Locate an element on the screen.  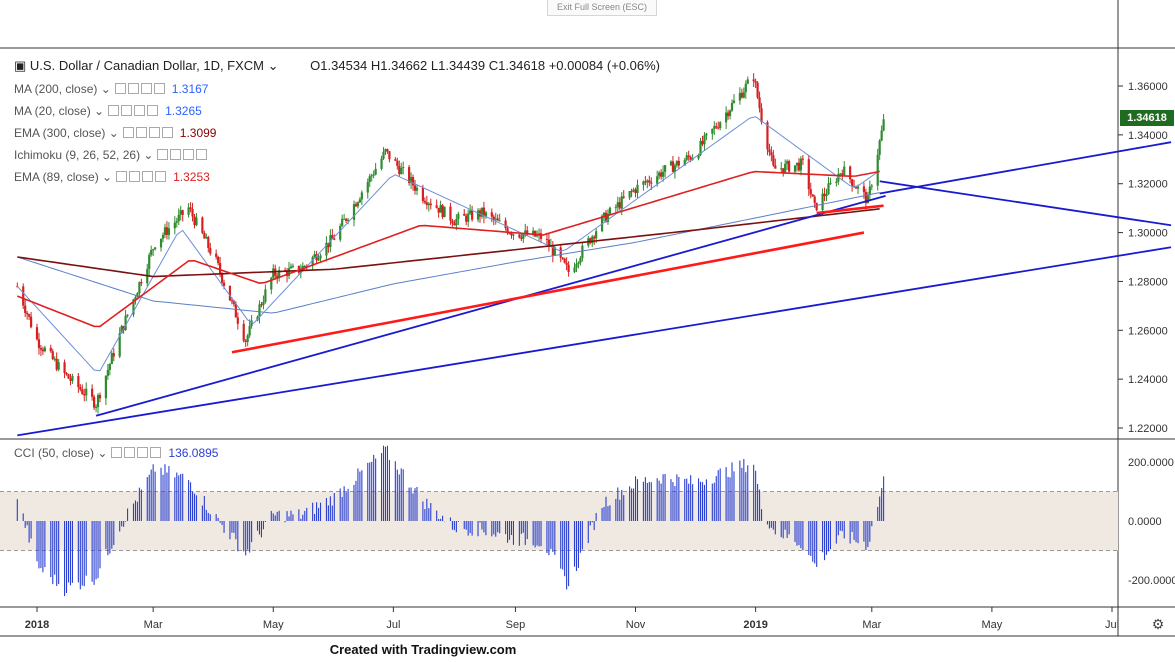
ema-300-line is located at coordinates (448, 243).